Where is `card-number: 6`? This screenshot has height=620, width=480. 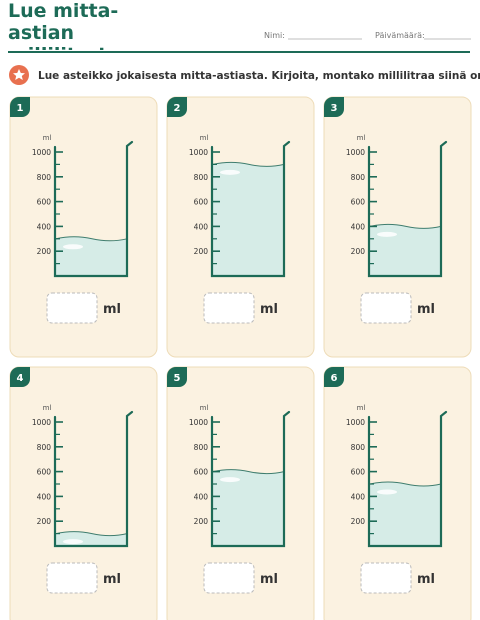 card-number: 6 is located at coordinates (334, 378).